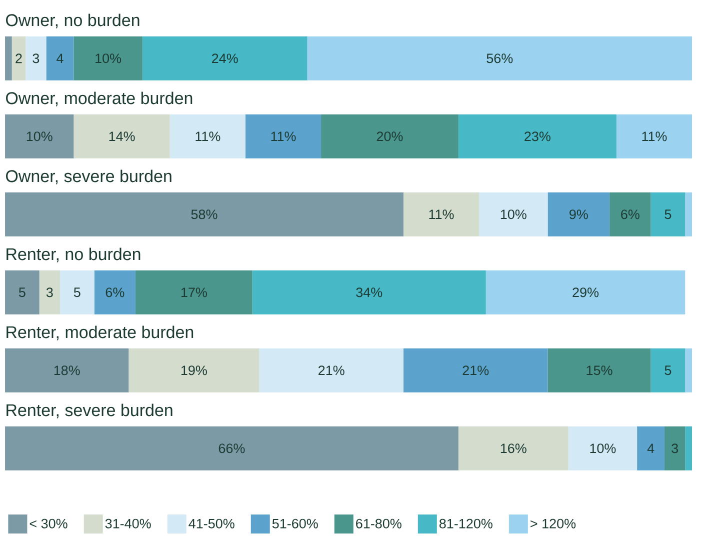  Describe the element at coordinates (49, 523) in the screenshot. I see `legend-label: < 30%` at that location.